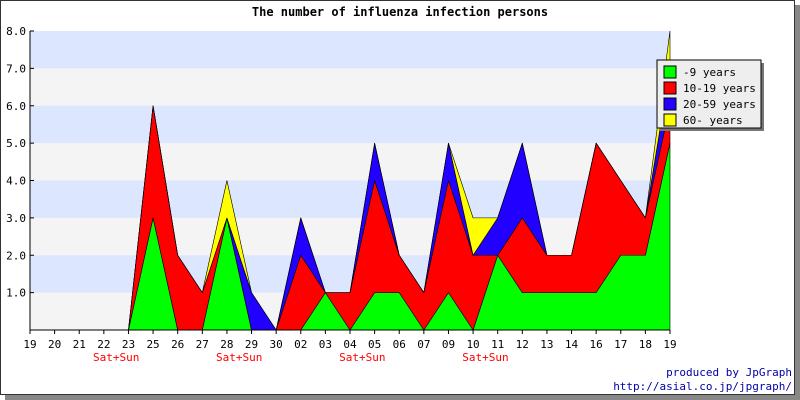 The width and height of the screenshot is (800, 400). Describe the element at coordinates (300, 344) in the screenshot. I see `x-tick-label: 02` at that location.